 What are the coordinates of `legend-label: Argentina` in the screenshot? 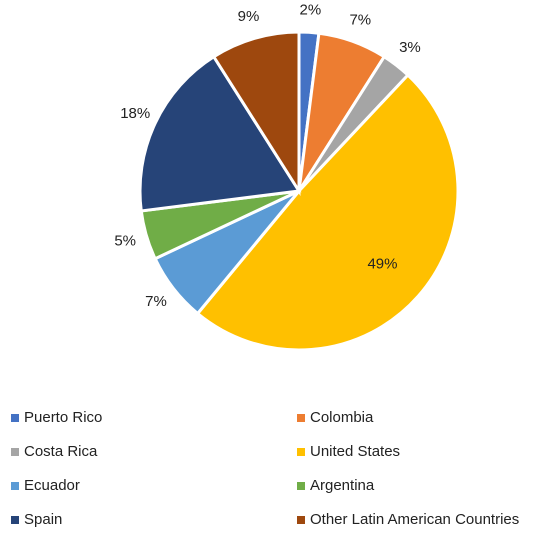 It's located at (342, 485).